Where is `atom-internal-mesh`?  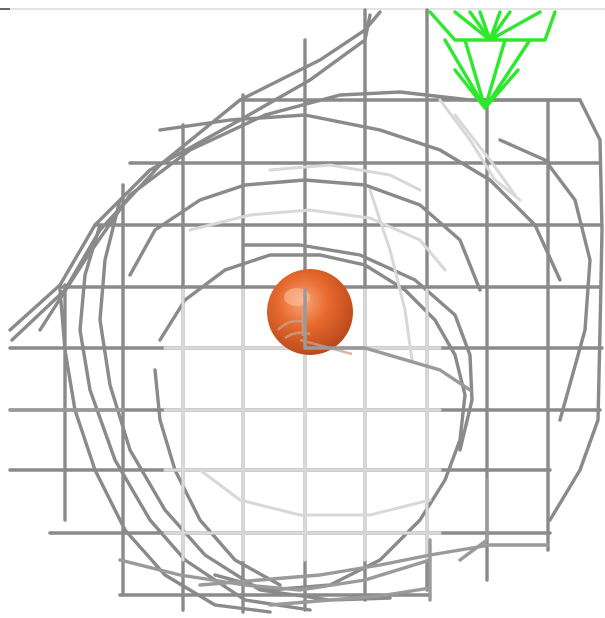 atom-internal-mesh is located at coordinates (315, 332).